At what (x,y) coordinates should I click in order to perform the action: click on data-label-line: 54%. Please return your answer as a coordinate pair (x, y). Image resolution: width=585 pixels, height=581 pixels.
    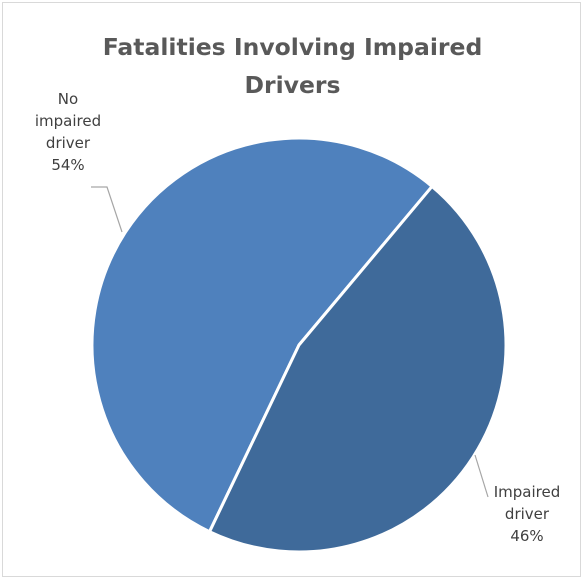
    Looking at the image, I should click on (67, 165).